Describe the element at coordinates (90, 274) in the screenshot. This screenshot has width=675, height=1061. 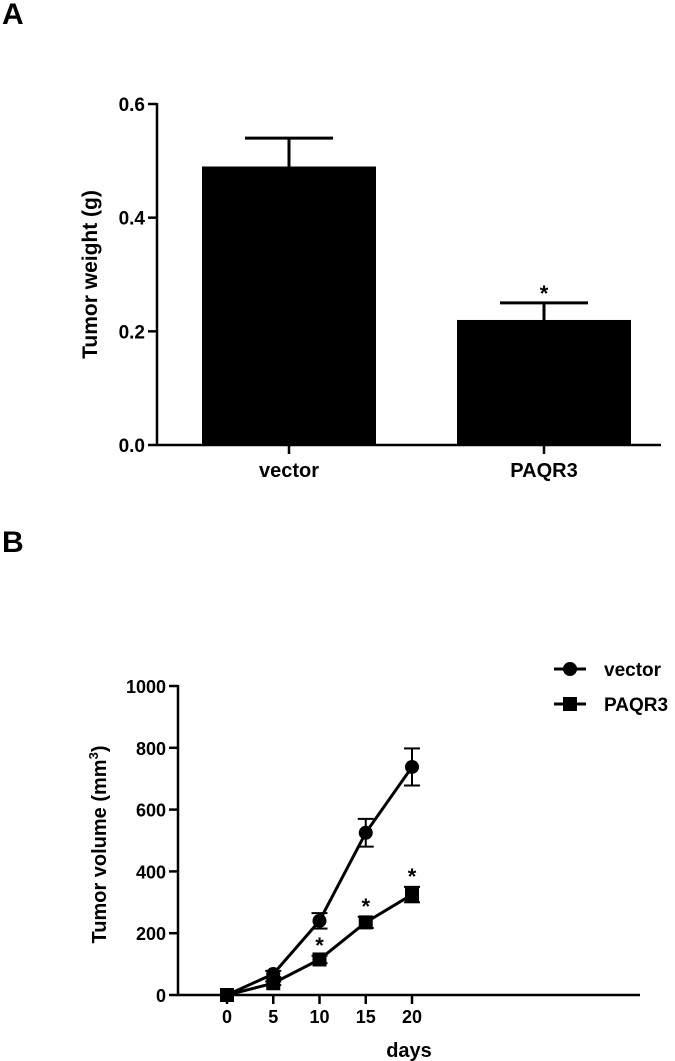
I see `y-axis-title: Tumor weight (g)` at that location.